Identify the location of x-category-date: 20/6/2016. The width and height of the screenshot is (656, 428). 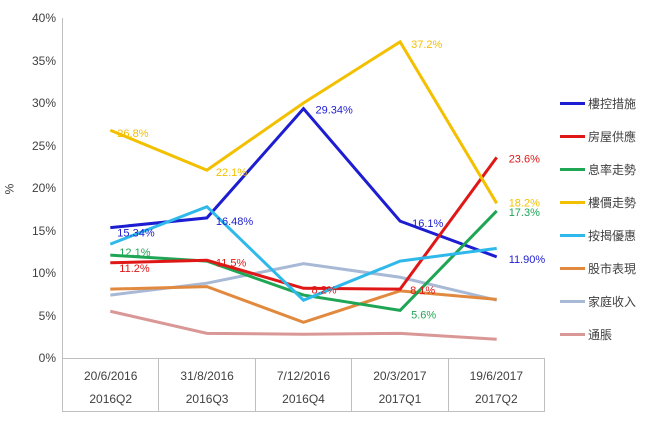
(111, 376).